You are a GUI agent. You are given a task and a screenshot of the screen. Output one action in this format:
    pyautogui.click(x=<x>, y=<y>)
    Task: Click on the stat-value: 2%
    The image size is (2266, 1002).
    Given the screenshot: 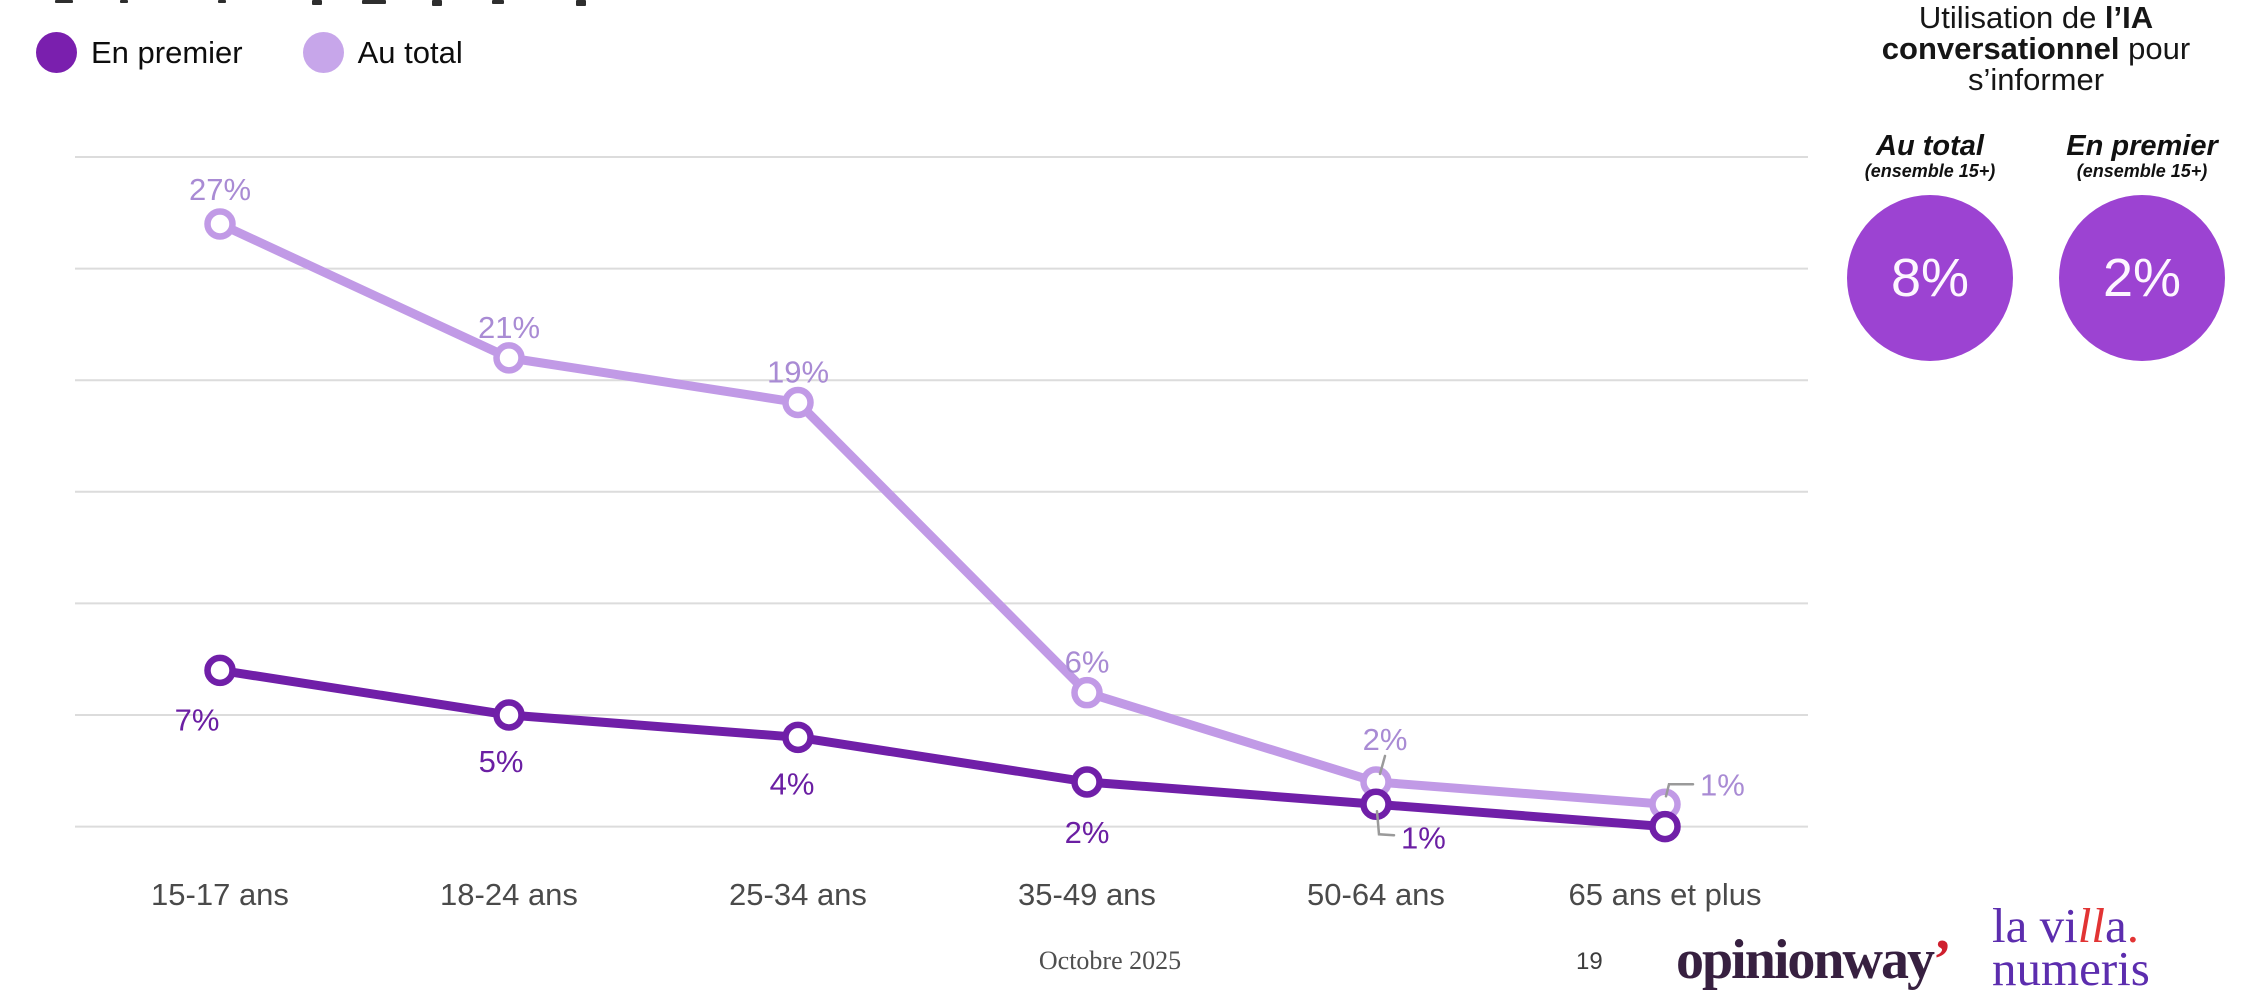 What is the action you would take?
    pyautogui.click(x=2142, y=278)
    